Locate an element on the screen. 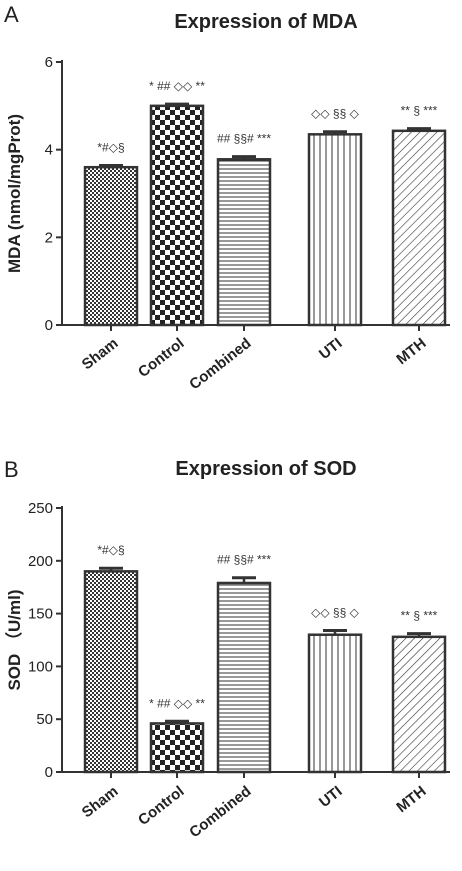  y-tick-label: 4 is located at coordinates (49, 150).